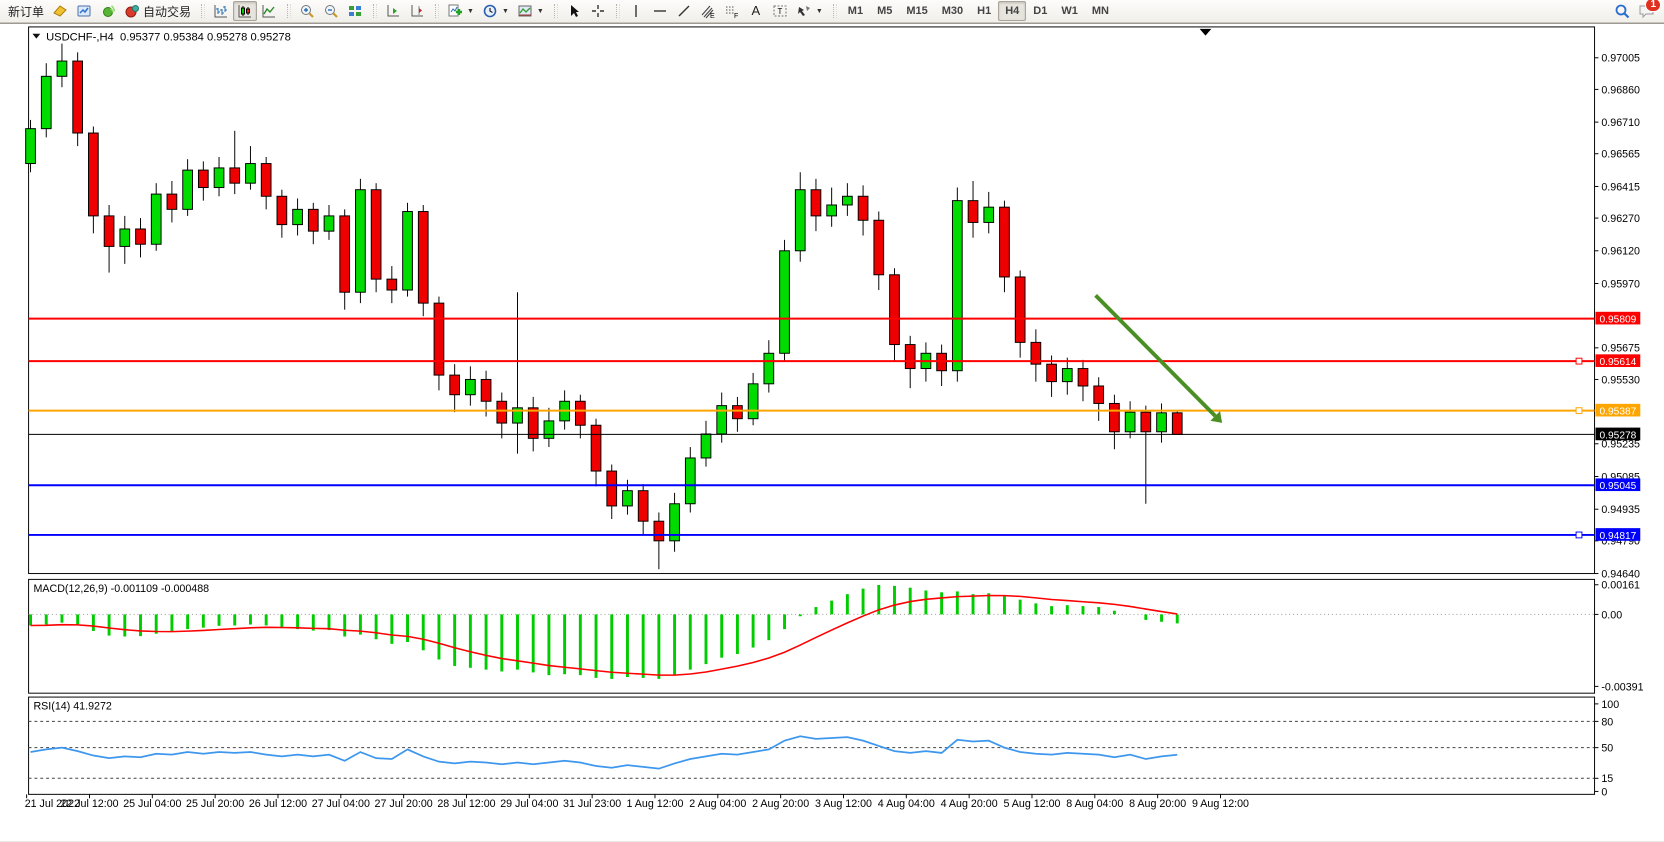 The width and height of the screenshot is (1664, 842). I want to click on tile-windows-button, so click(355, 11).